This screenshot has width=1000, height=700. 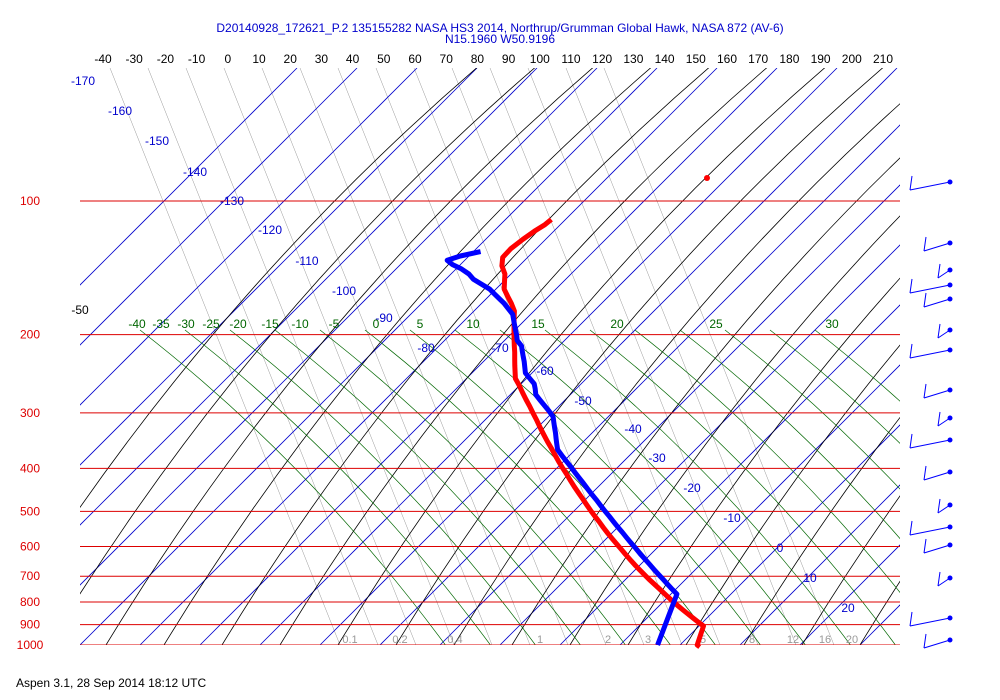 What do you see at coordinates (540, 640) in the screenshot?
I see `mixing-ratio-label: 1` at bounding box center [540, 640].